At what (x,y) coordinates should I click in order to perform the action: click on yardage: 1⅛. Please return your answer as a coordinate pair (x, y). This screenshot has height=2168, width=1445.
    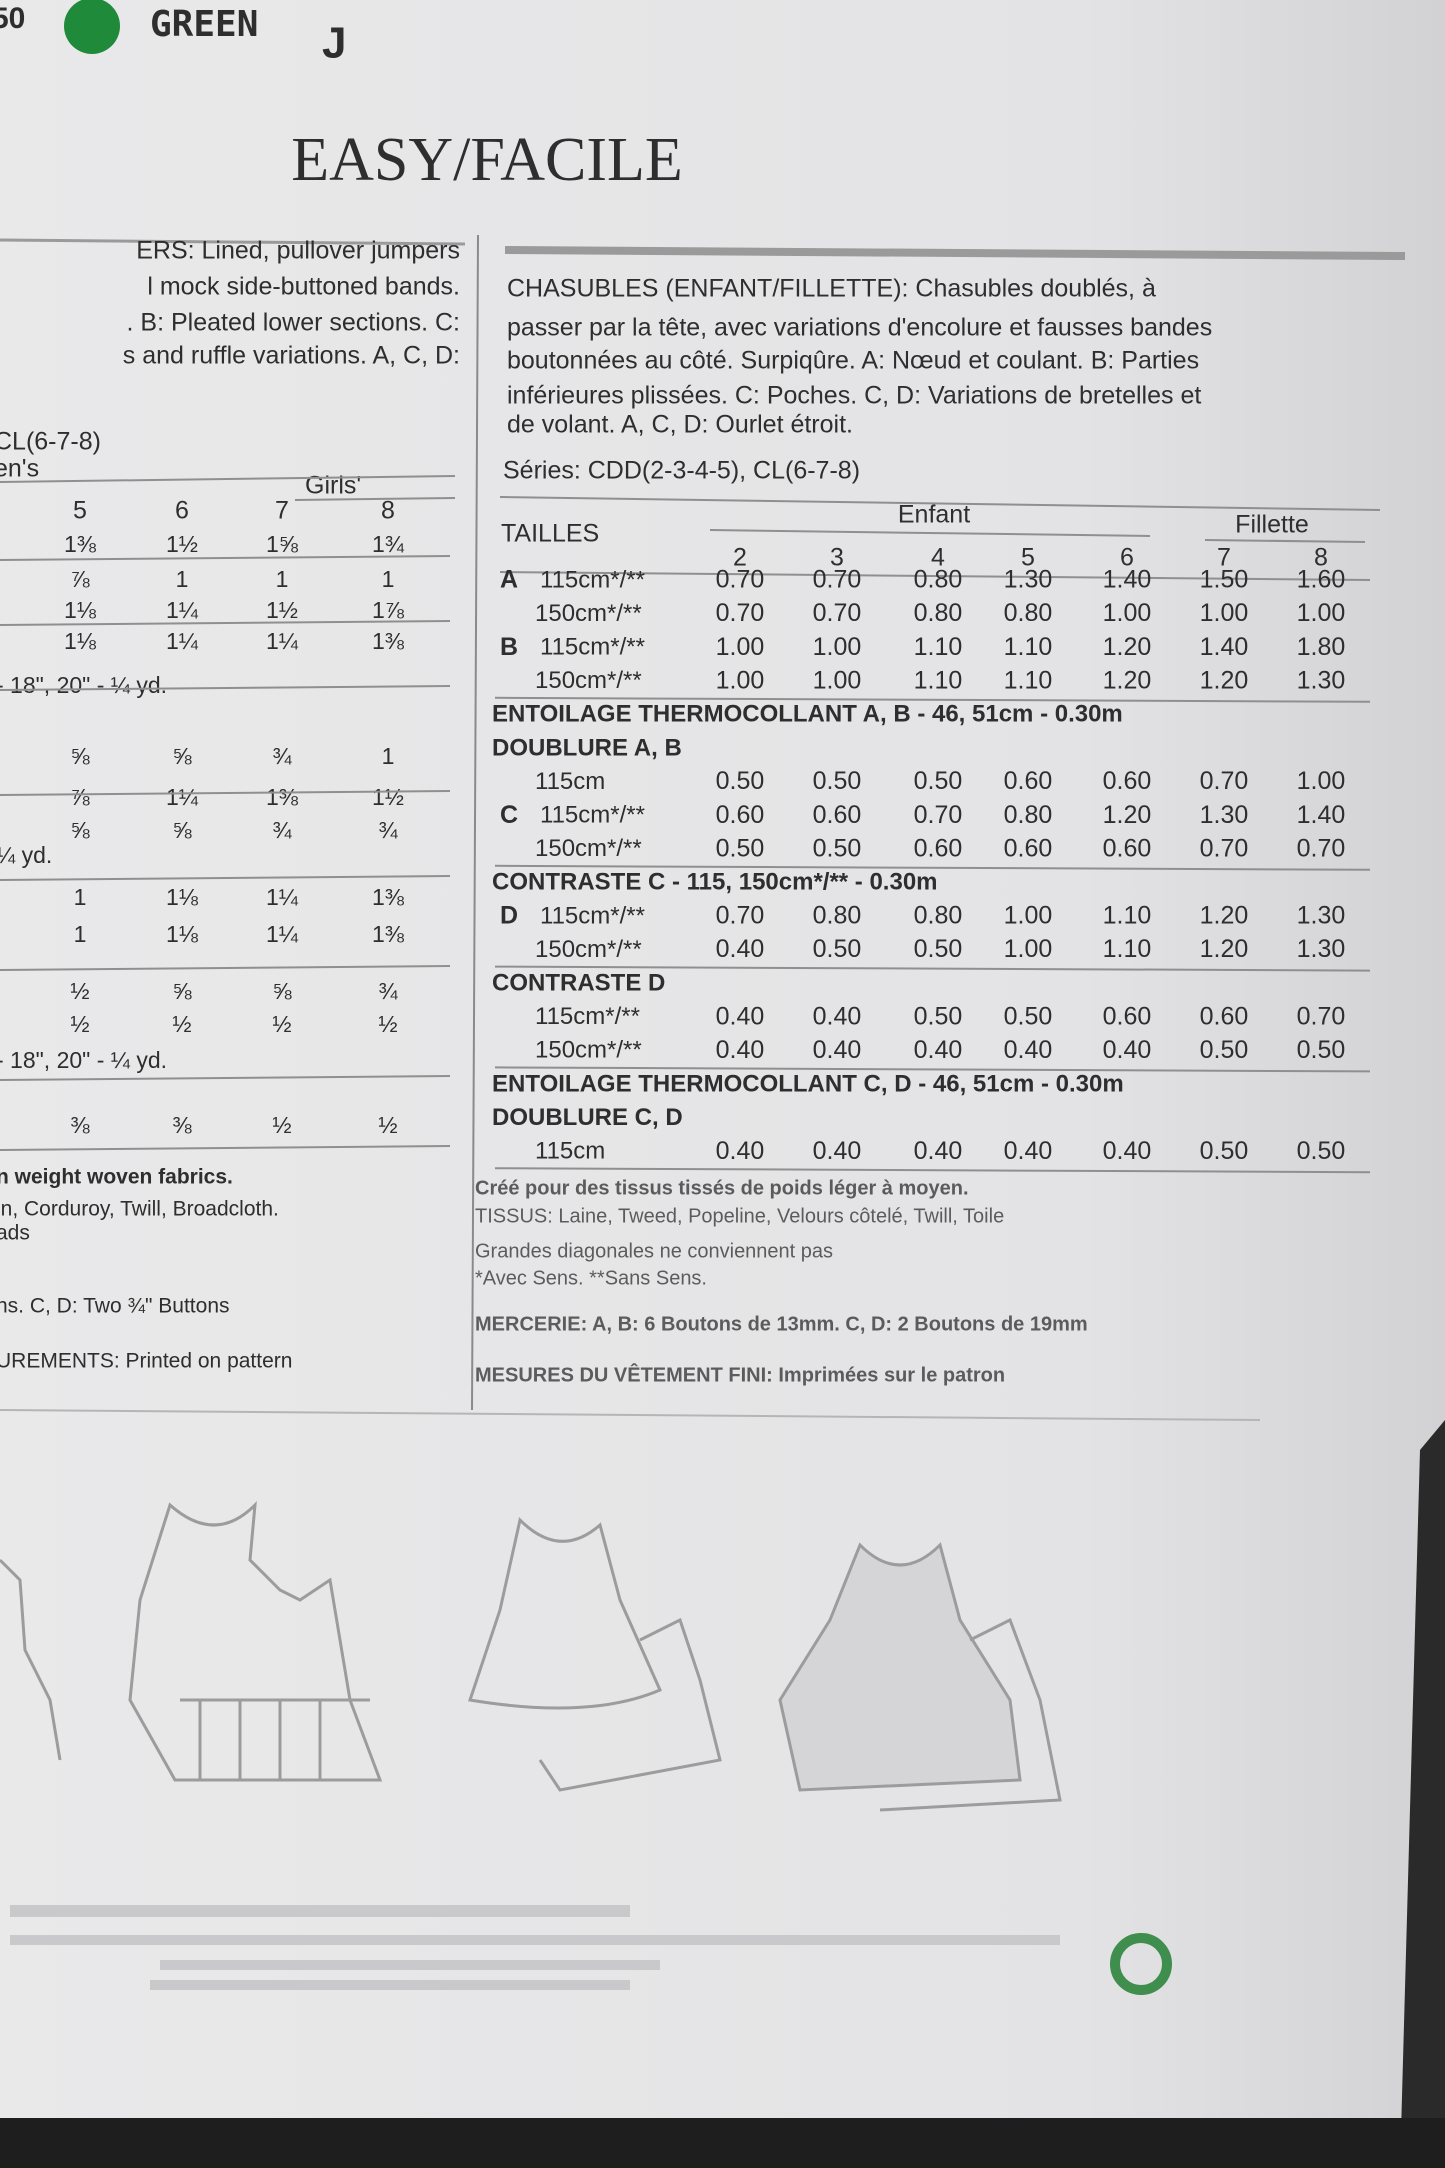
    Looking at the image, I should click on (182, 897).